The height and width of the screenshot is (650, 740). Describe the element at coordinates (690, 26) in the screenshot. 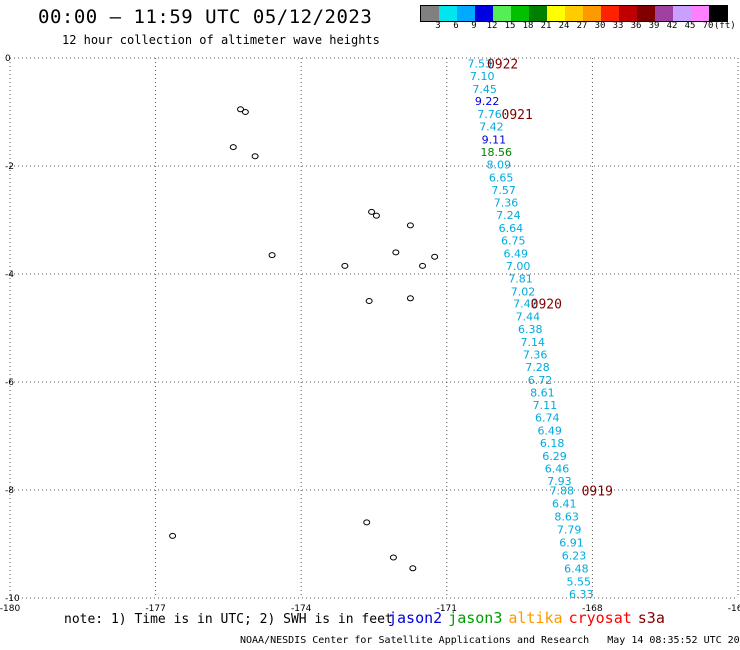

I see `legend-label: 45` at that location.